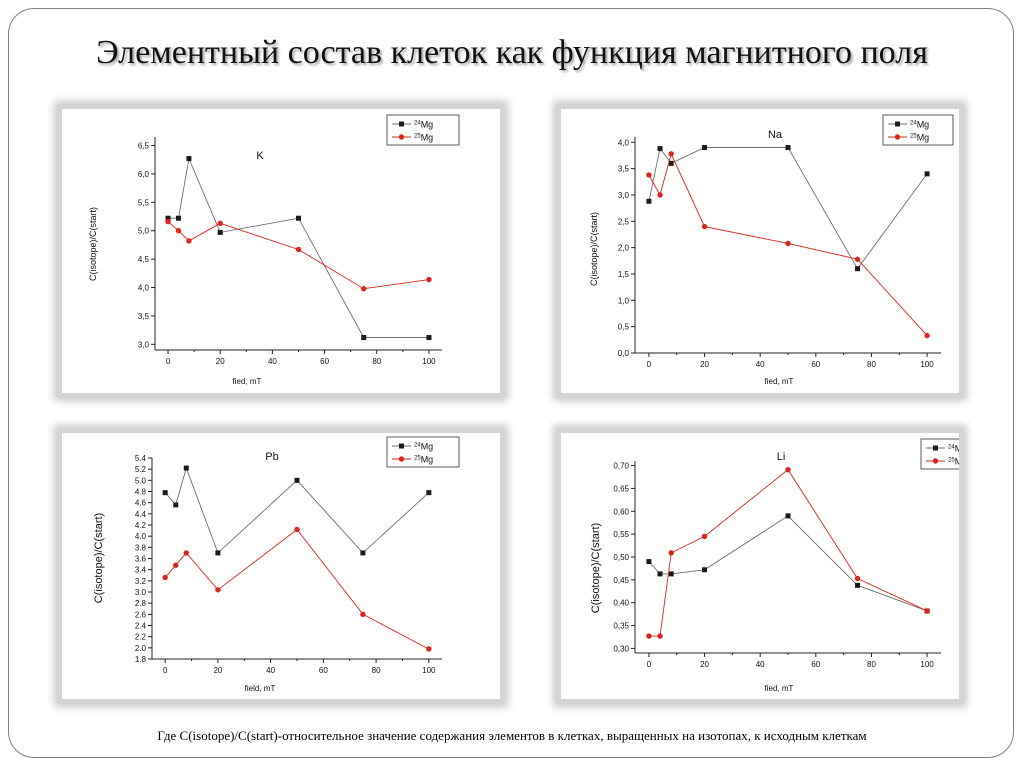 This screenshot has width=1024, height=768. What do you see at coordinates (621, 648) in the screenshot?
I see `y-tick-label: 0,30` at bounding box center [621, 648].